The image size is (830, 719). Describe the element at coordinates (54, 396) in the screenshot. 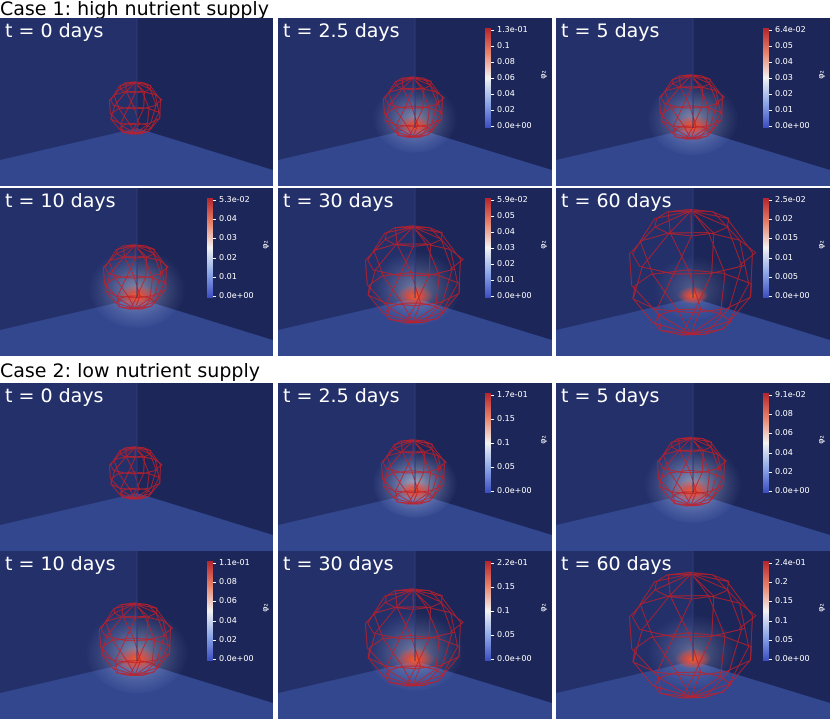

I see `time-label: t = 0 days` at that location.